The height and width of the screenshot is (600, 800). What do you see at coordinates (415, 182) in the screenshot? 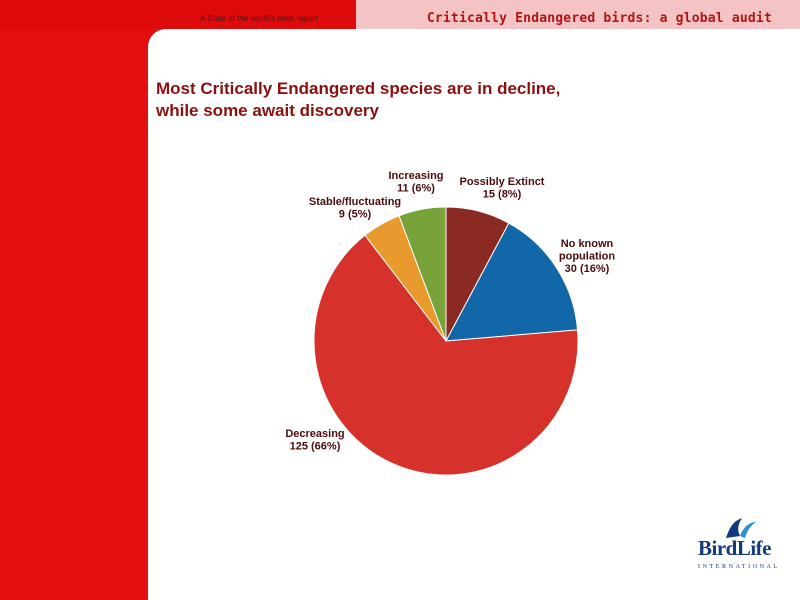
I see `slice-label-increasing: Increasing 11 (6%)` at bounding box center [415, 182].